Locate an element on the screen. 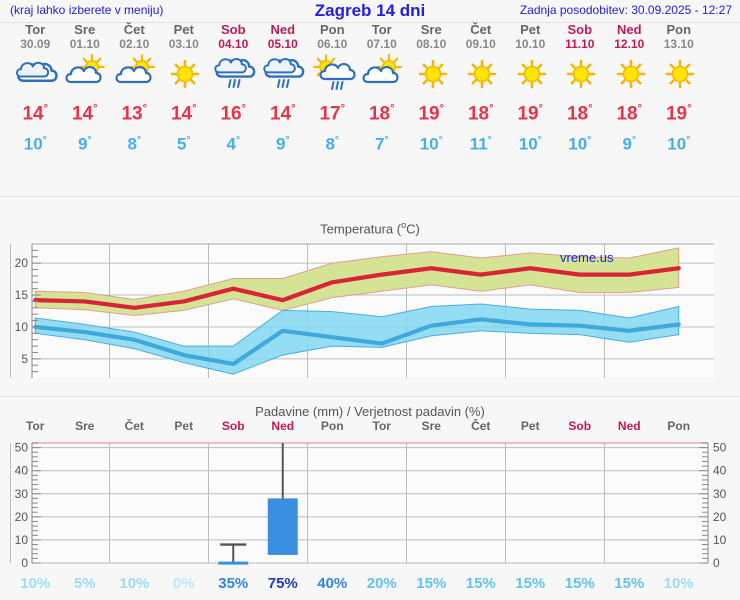 Image resolution: width=740 pixels, height=600 pixels. precipitation-probability: 20% is located at coordinates (381, 583).